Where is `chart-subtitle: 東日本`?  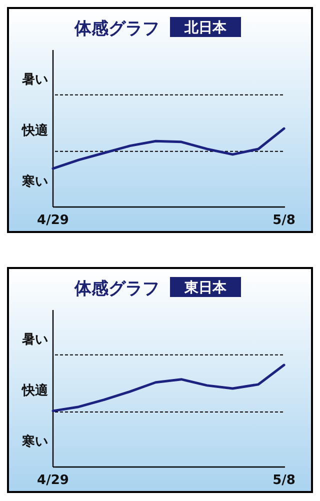 chart-subtitle: 東日本 is located at coordinates (206, 288).